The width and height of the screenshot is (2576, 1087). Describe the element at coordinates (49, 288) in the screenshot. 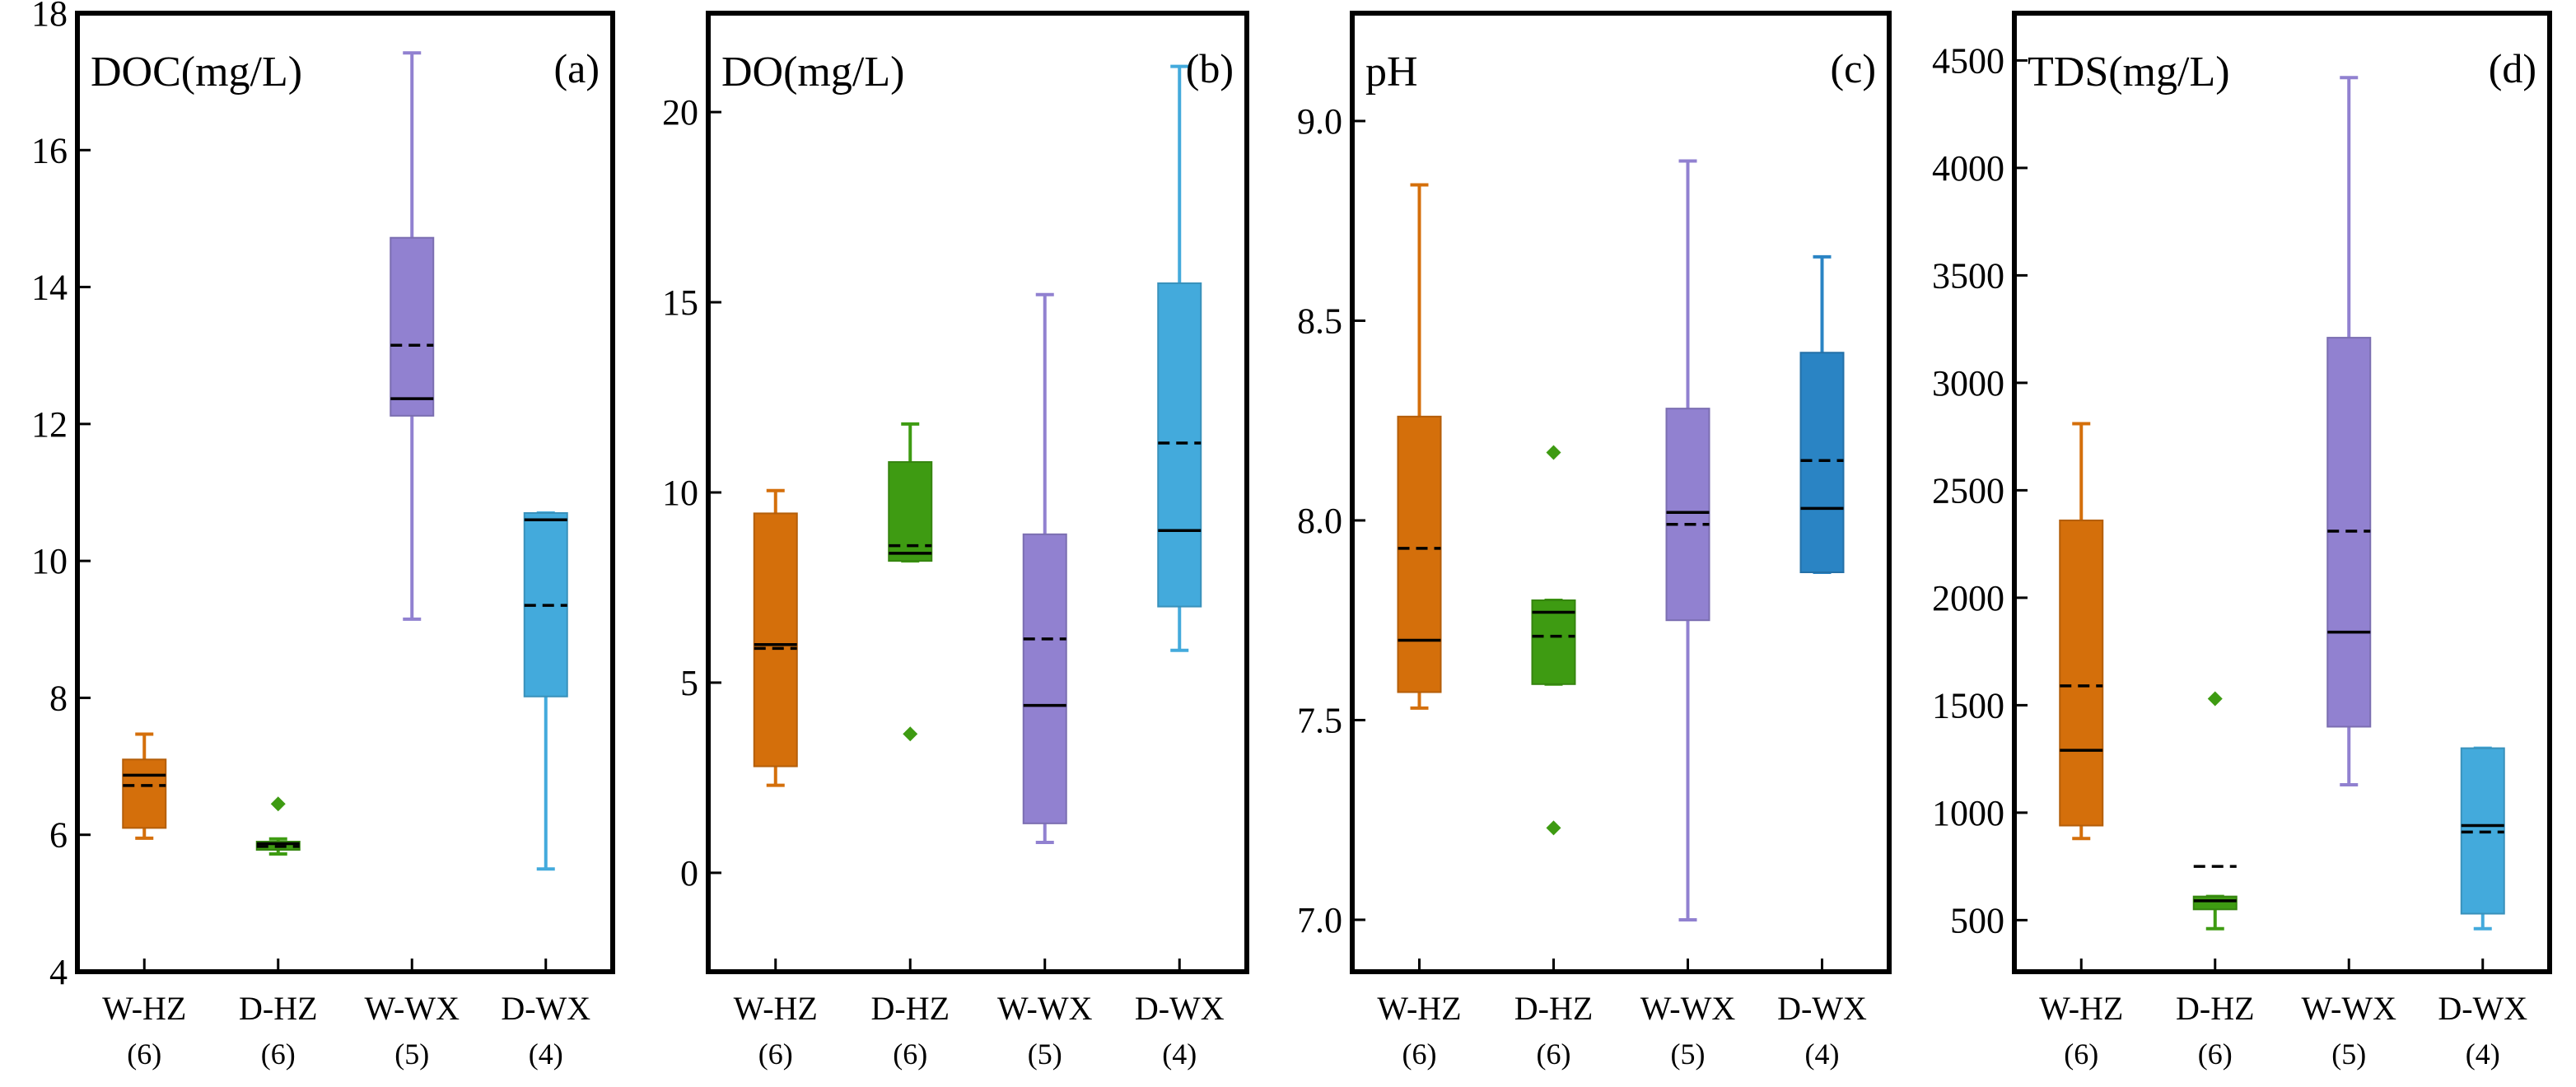

I see `y-tick-label: 14` at that location.